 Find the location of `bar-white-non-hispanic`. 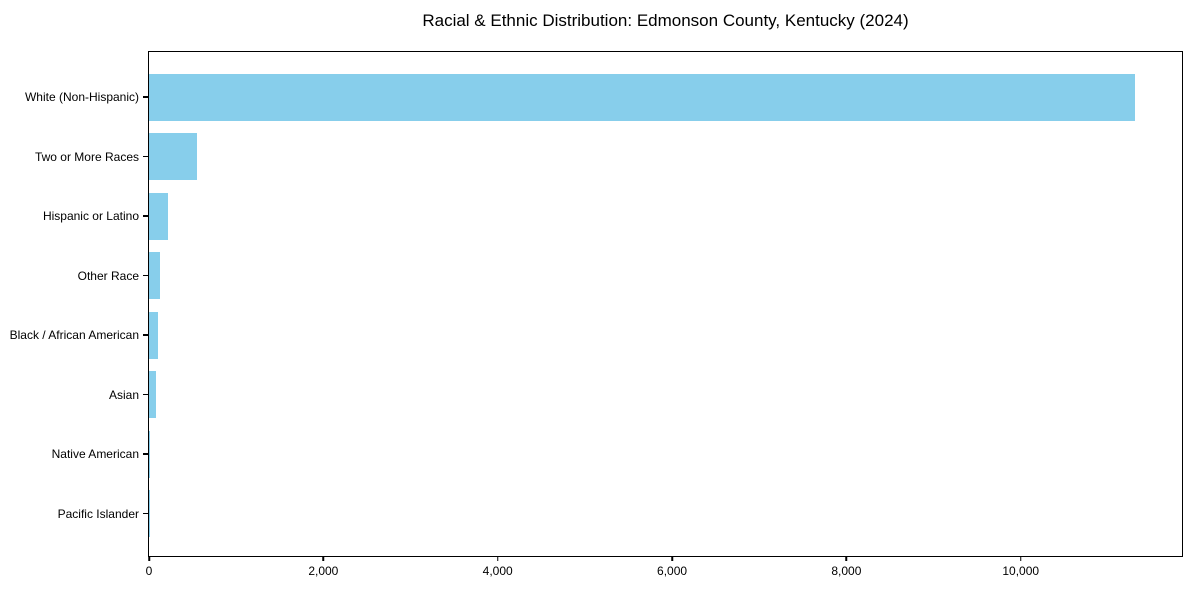

bar-white-non-hispanic is located at coordinates (642, 97).